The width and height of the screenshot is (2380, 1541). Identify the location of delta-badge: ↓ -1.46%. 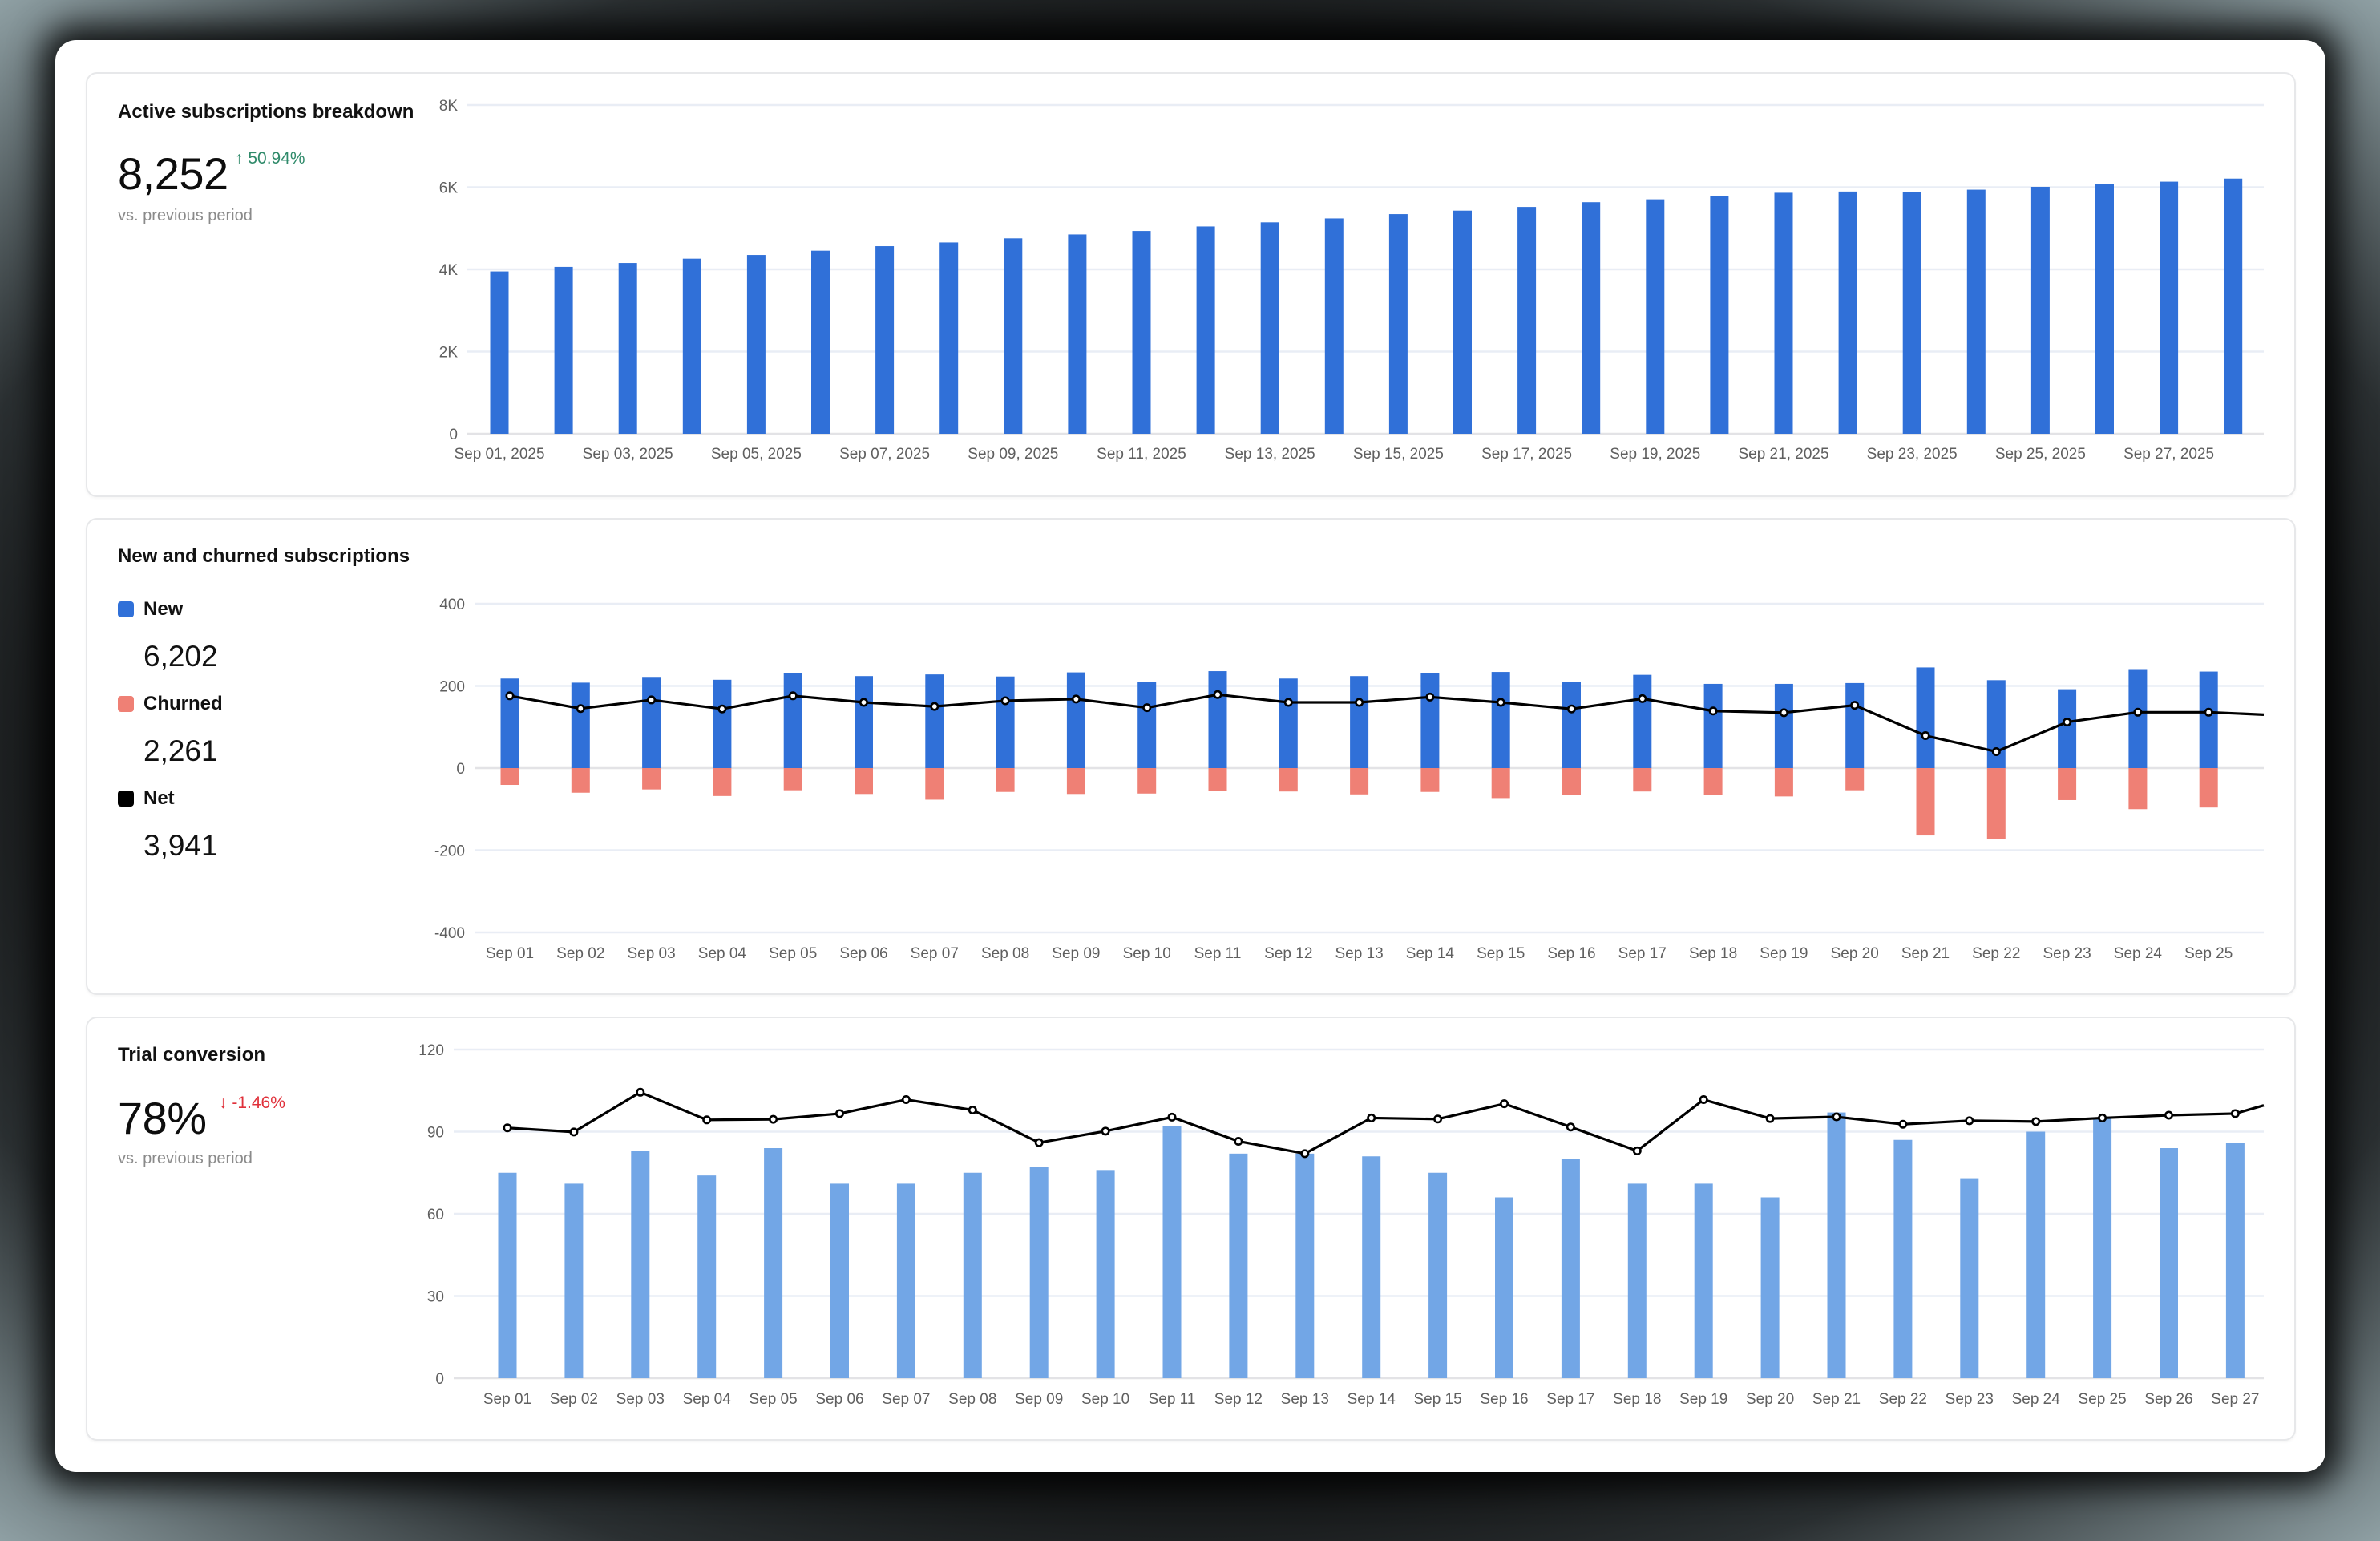
(252, 1103).